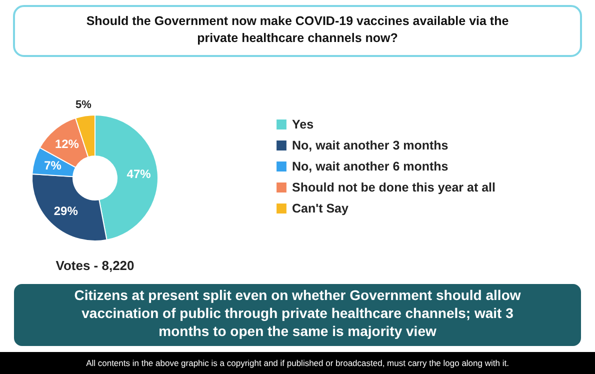 The image size is (595, 374). What do you see at coordinates (297, 313) in the screenshot?
I see `text: Citizens at present split even on whether Government should allow vaccination of public through private healthcare channels; wait 3 months to open the same is majority view` at bounding box center [297, 313].